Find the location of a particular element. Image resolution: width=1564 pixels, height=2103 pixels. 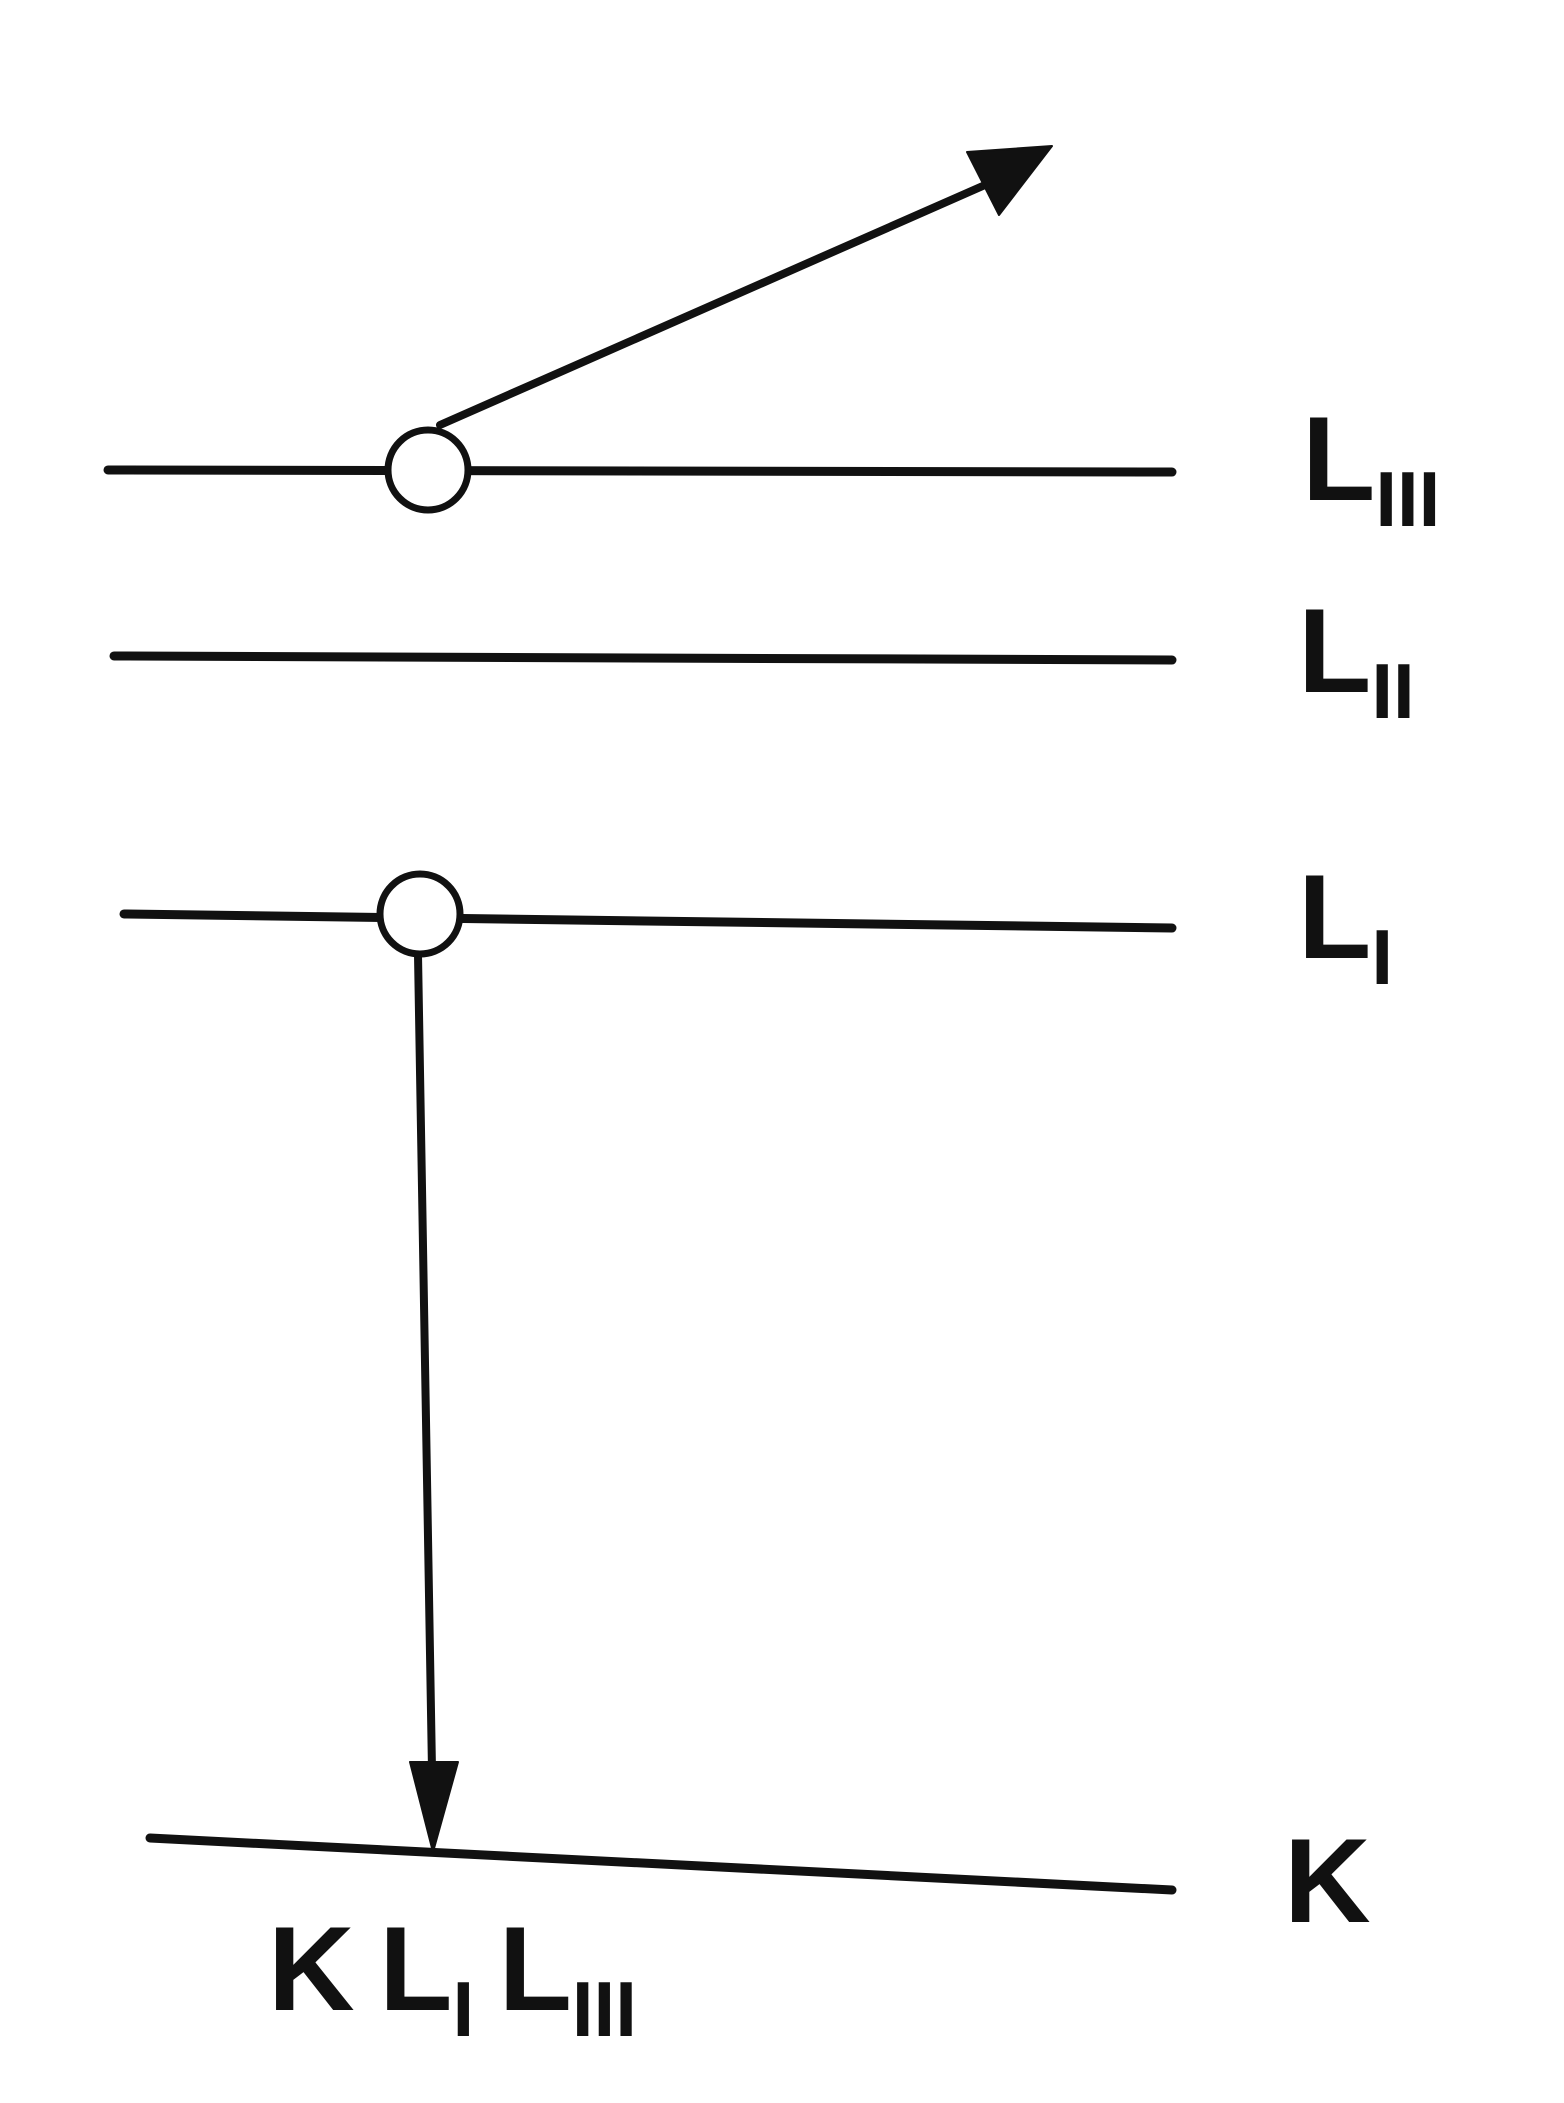

level-line-li is located at coordinates (648, 921).